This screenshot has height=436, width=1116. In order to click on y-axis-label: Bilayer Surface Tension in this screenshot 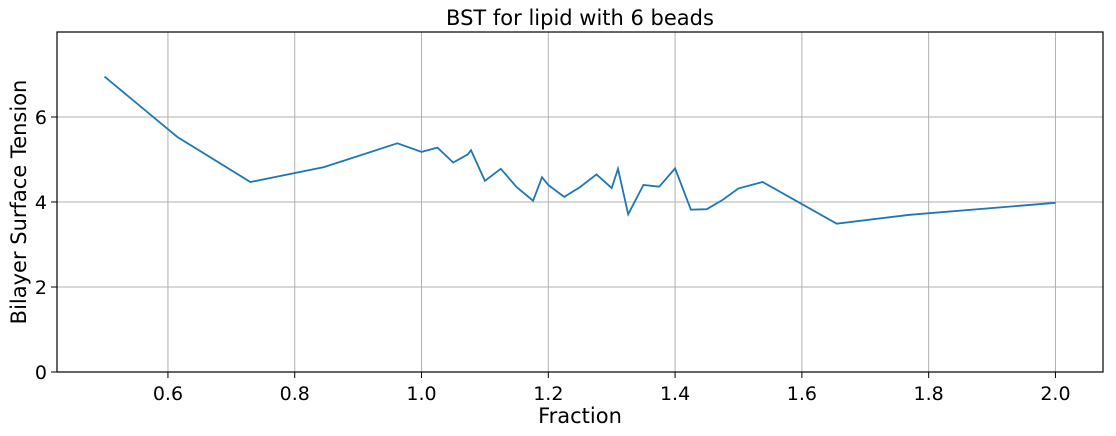, I will do `click(19, 202)`.